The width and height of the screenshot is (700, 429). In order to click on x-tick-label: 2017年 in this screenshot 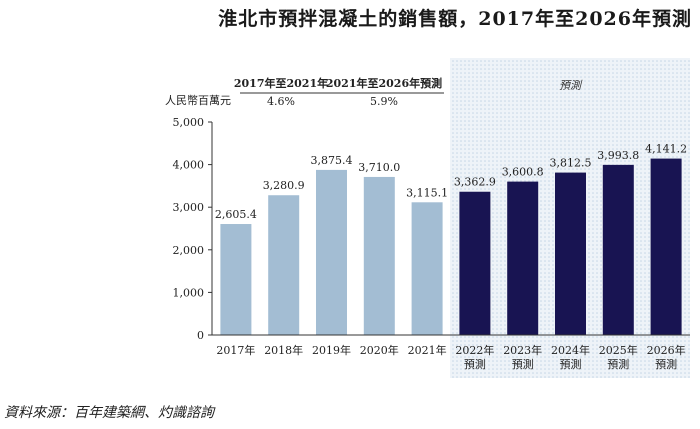, I will do `click(235, 350)`.